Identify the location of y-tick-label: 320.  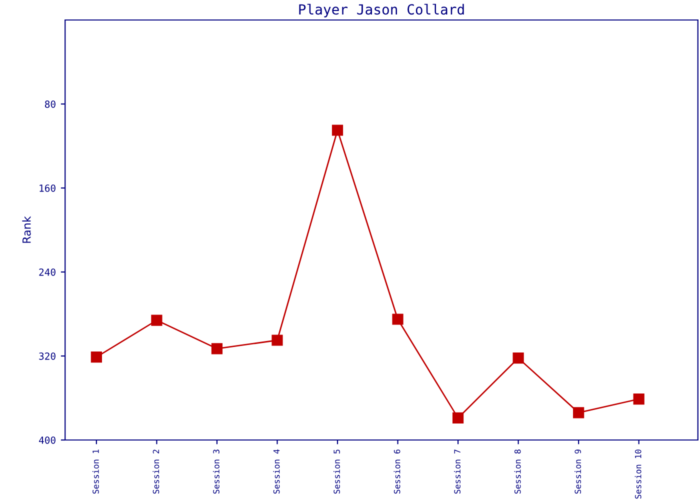
(47, 356).